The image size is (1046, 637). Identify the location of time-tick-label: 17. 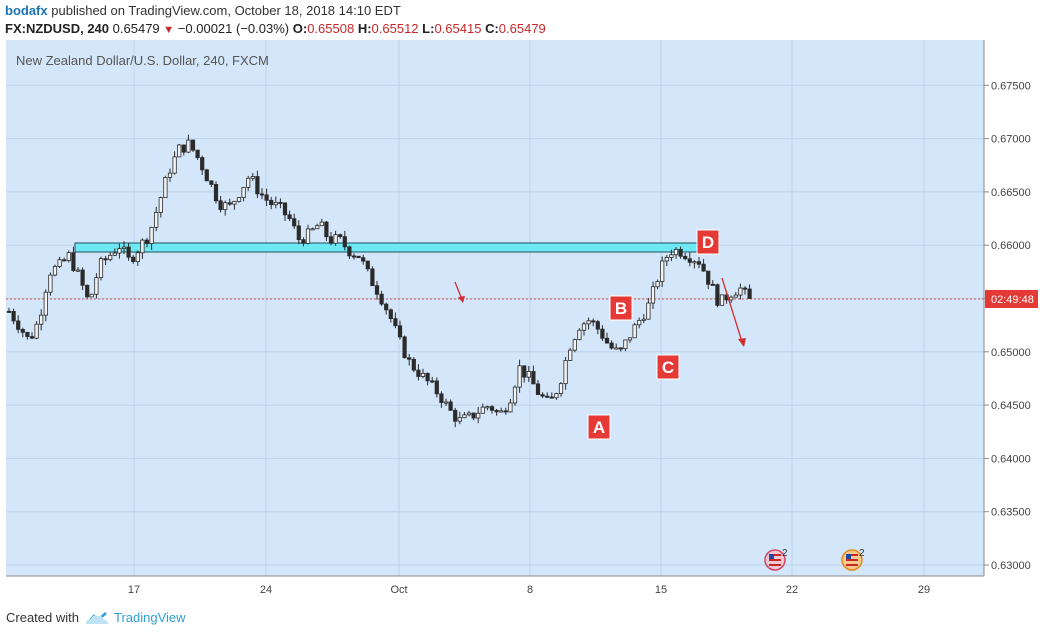
(134, 590).